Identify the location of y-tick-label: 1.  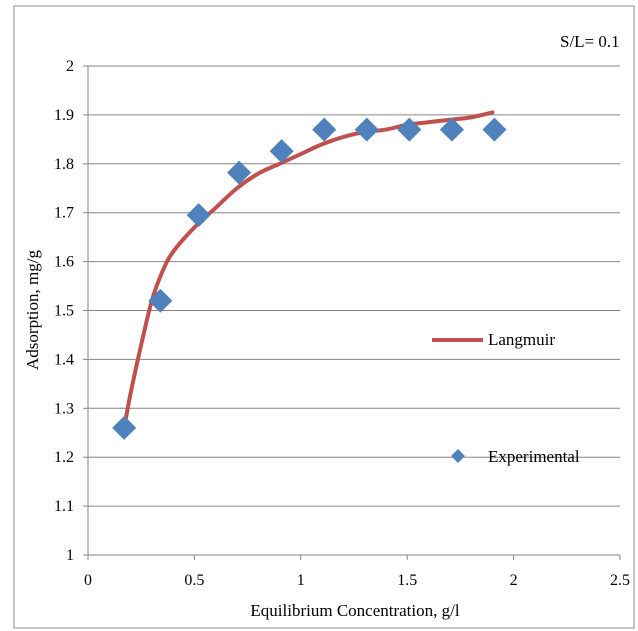
(70, 555).